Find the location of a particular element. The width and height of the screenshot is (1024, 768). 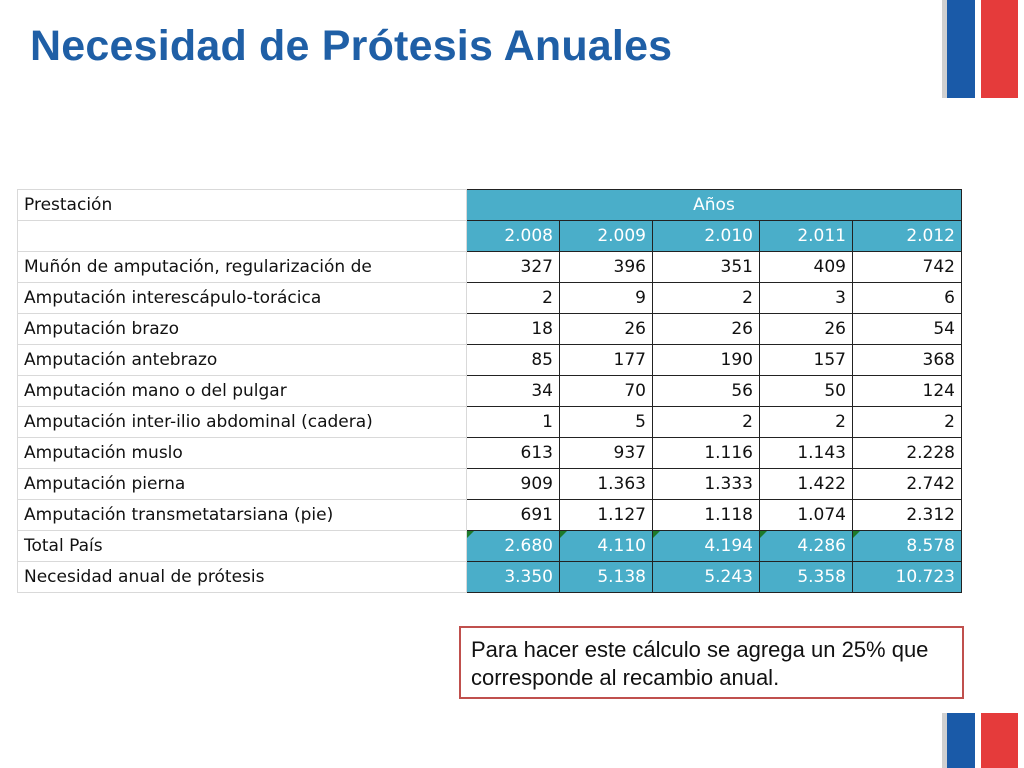

value-cell: 190 is located at coordinates (706, 360).